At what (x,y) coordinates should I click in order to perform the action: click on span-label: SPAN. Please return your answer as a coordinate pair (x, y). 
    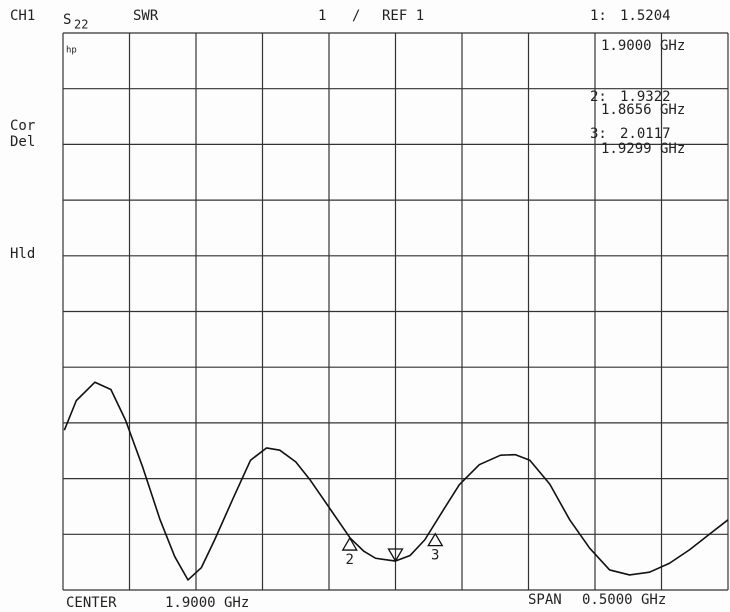
    Looking at the image, I should click on (545, 600).